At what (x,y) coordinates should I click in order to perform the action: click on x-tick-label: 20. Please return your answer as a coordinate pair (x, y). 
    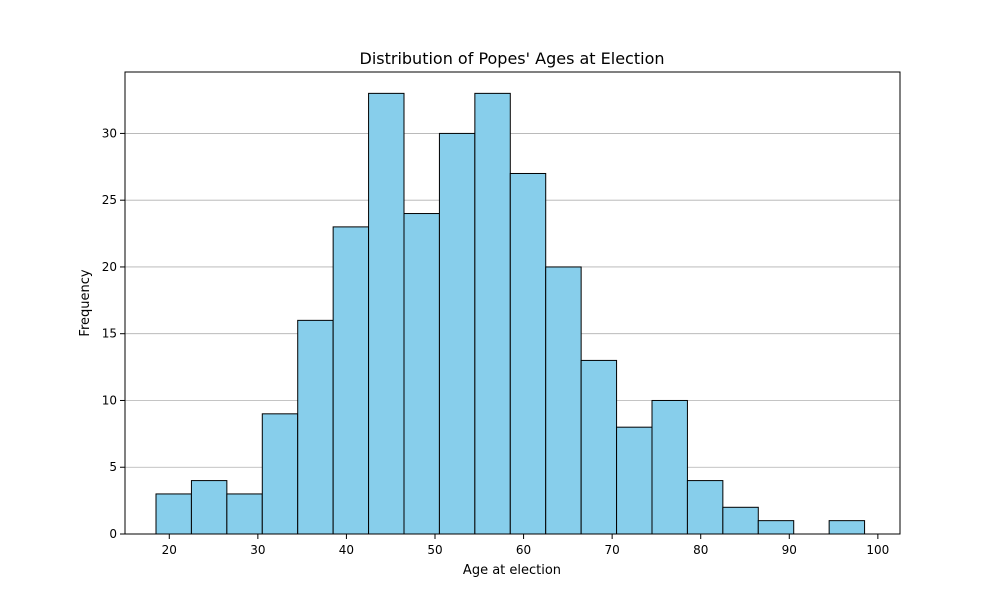
    Looking at the image, I should click on (169, 550).